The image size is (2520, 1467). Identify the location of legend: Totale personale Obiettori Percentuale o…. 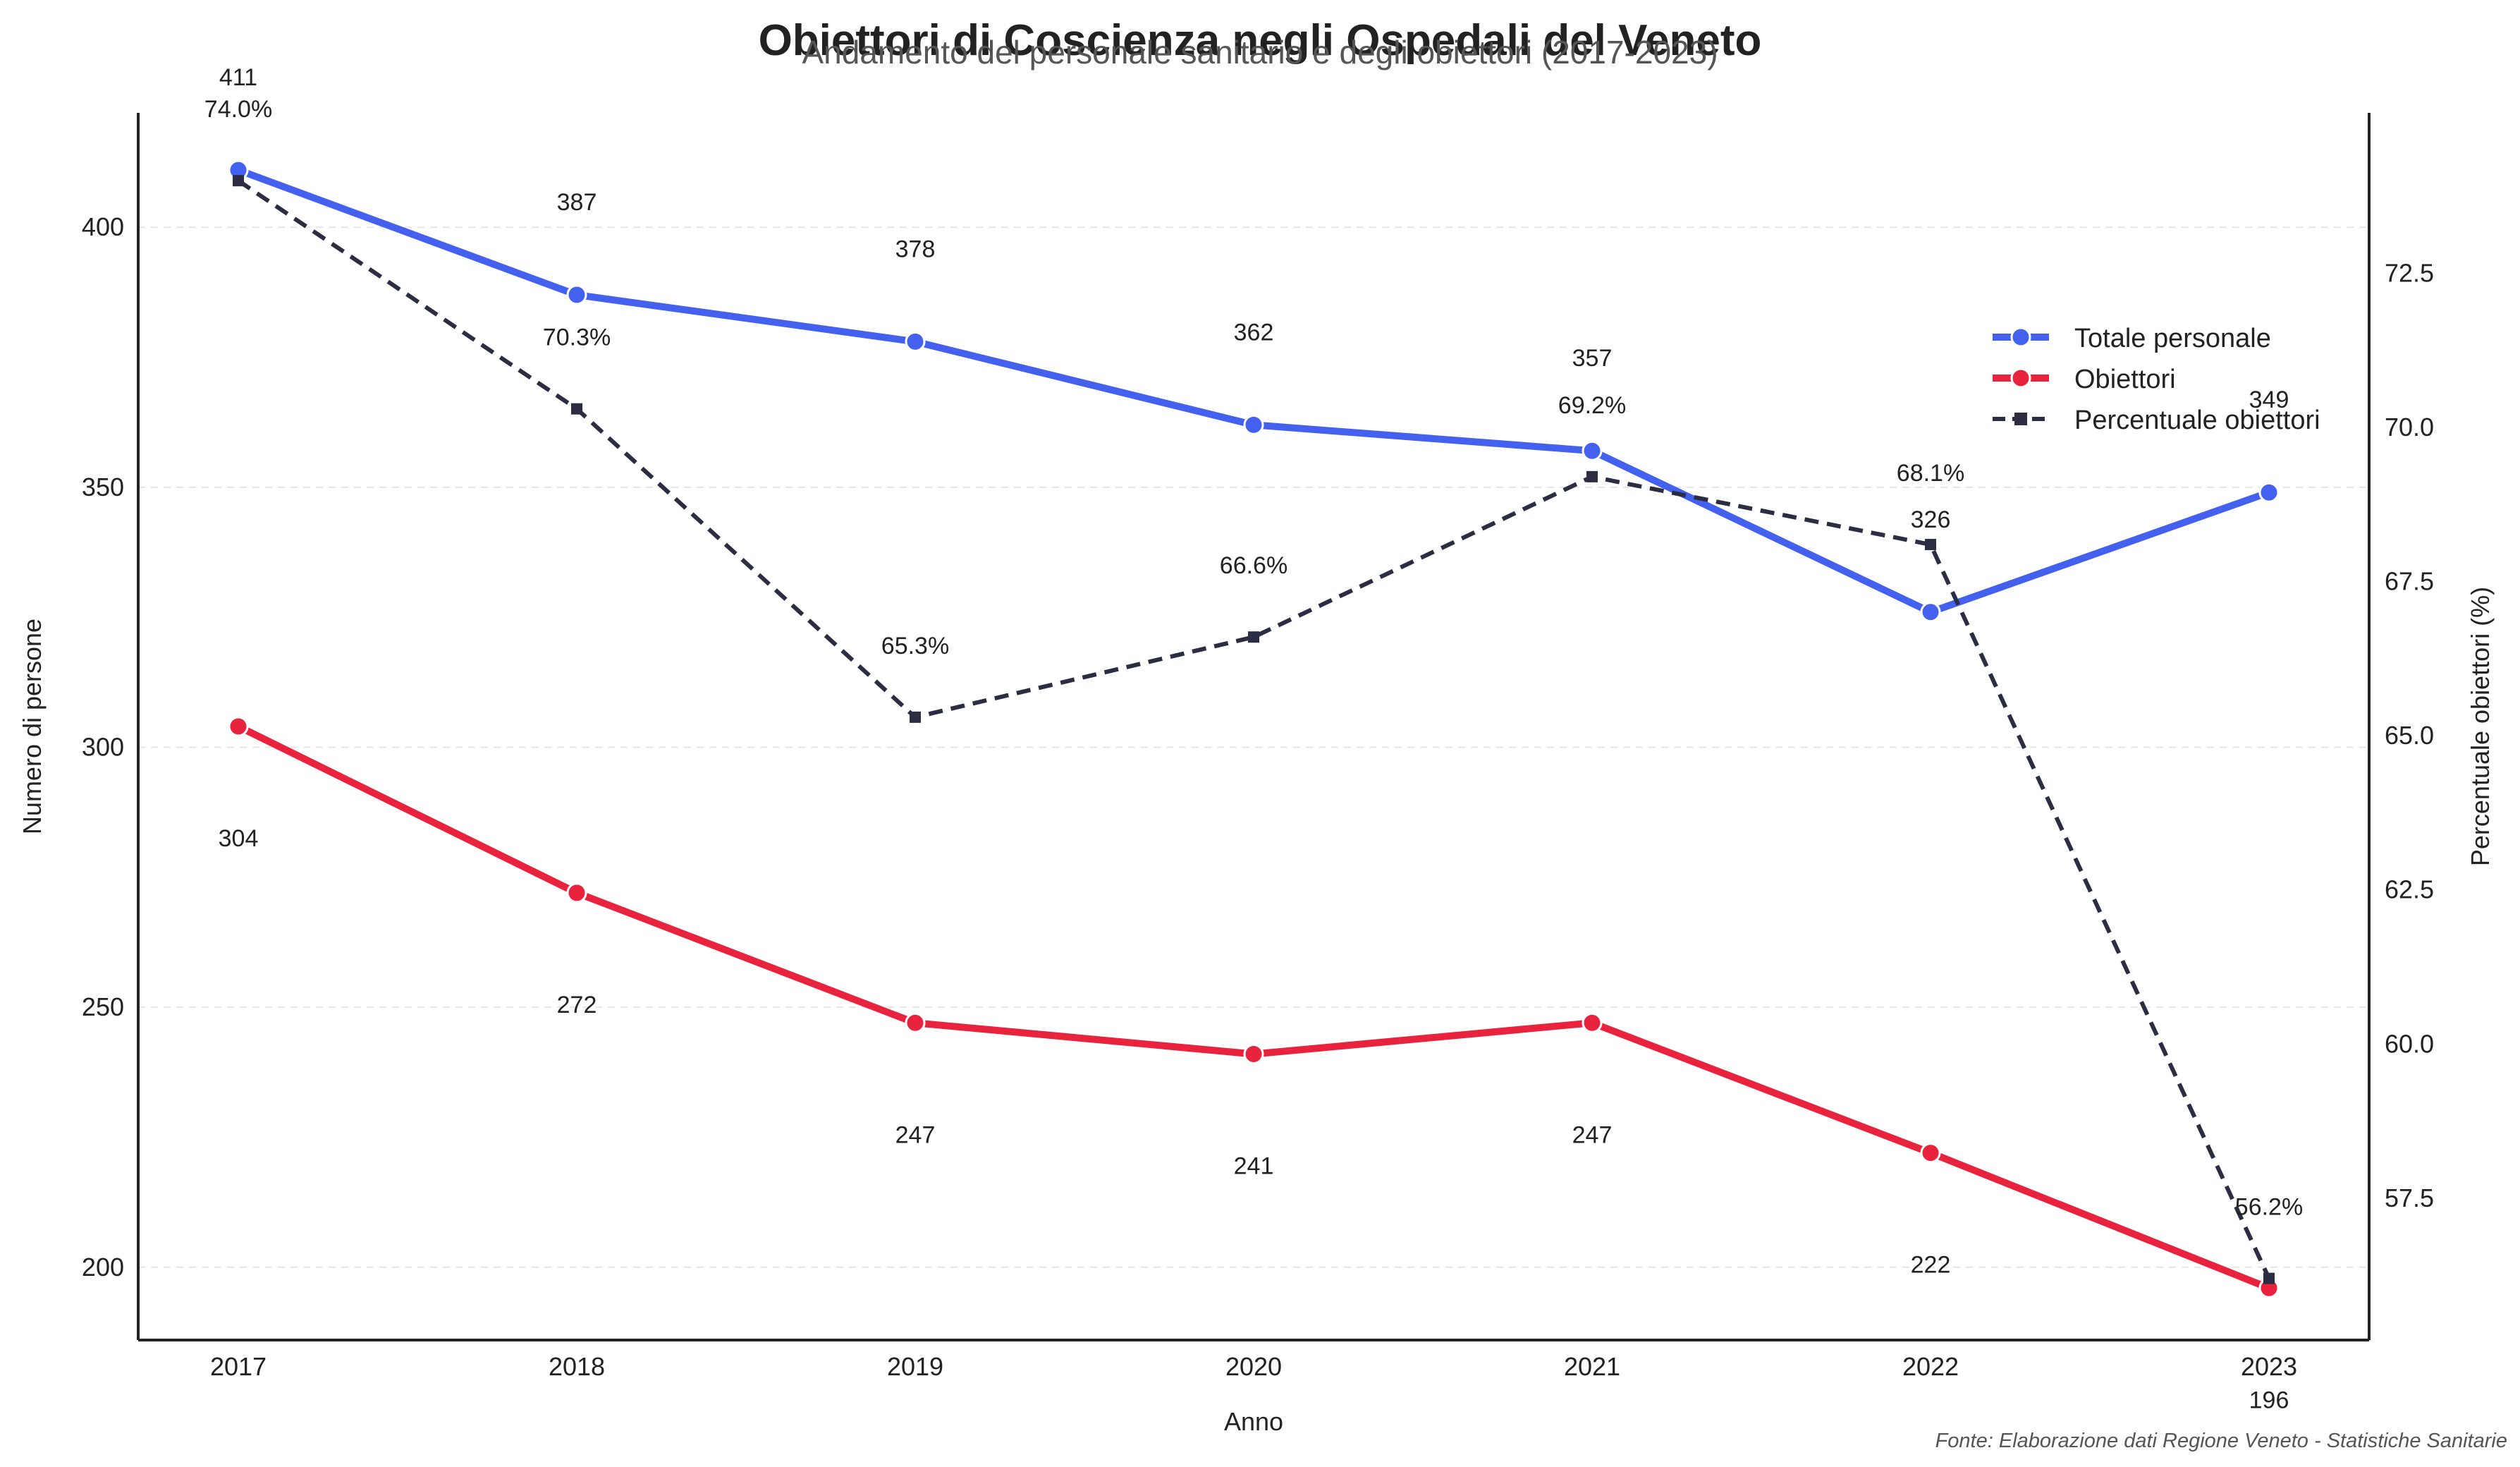
(2156, 380).